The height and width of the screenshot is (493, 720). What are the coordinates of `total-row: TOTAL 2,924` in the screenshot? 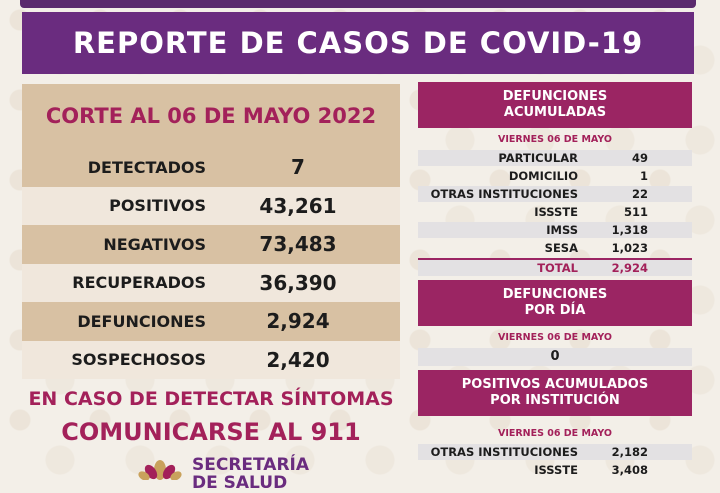 It's located at (555, 267).